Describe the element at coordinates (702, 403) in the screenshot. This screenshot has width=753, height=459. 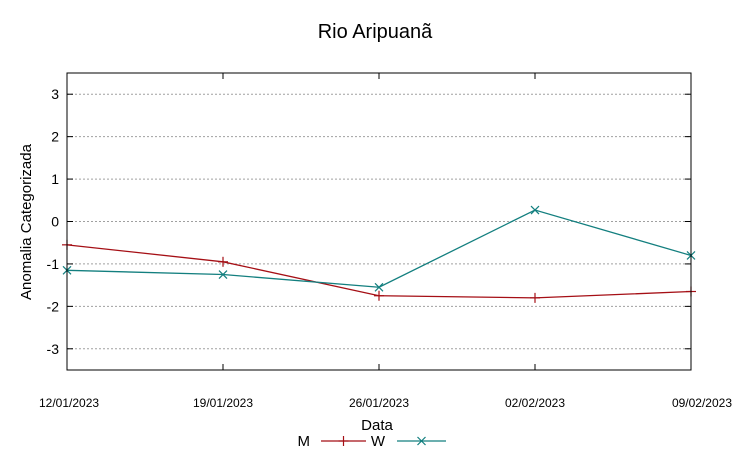
I see `x-tick-label: 09/02/2023` at that location.